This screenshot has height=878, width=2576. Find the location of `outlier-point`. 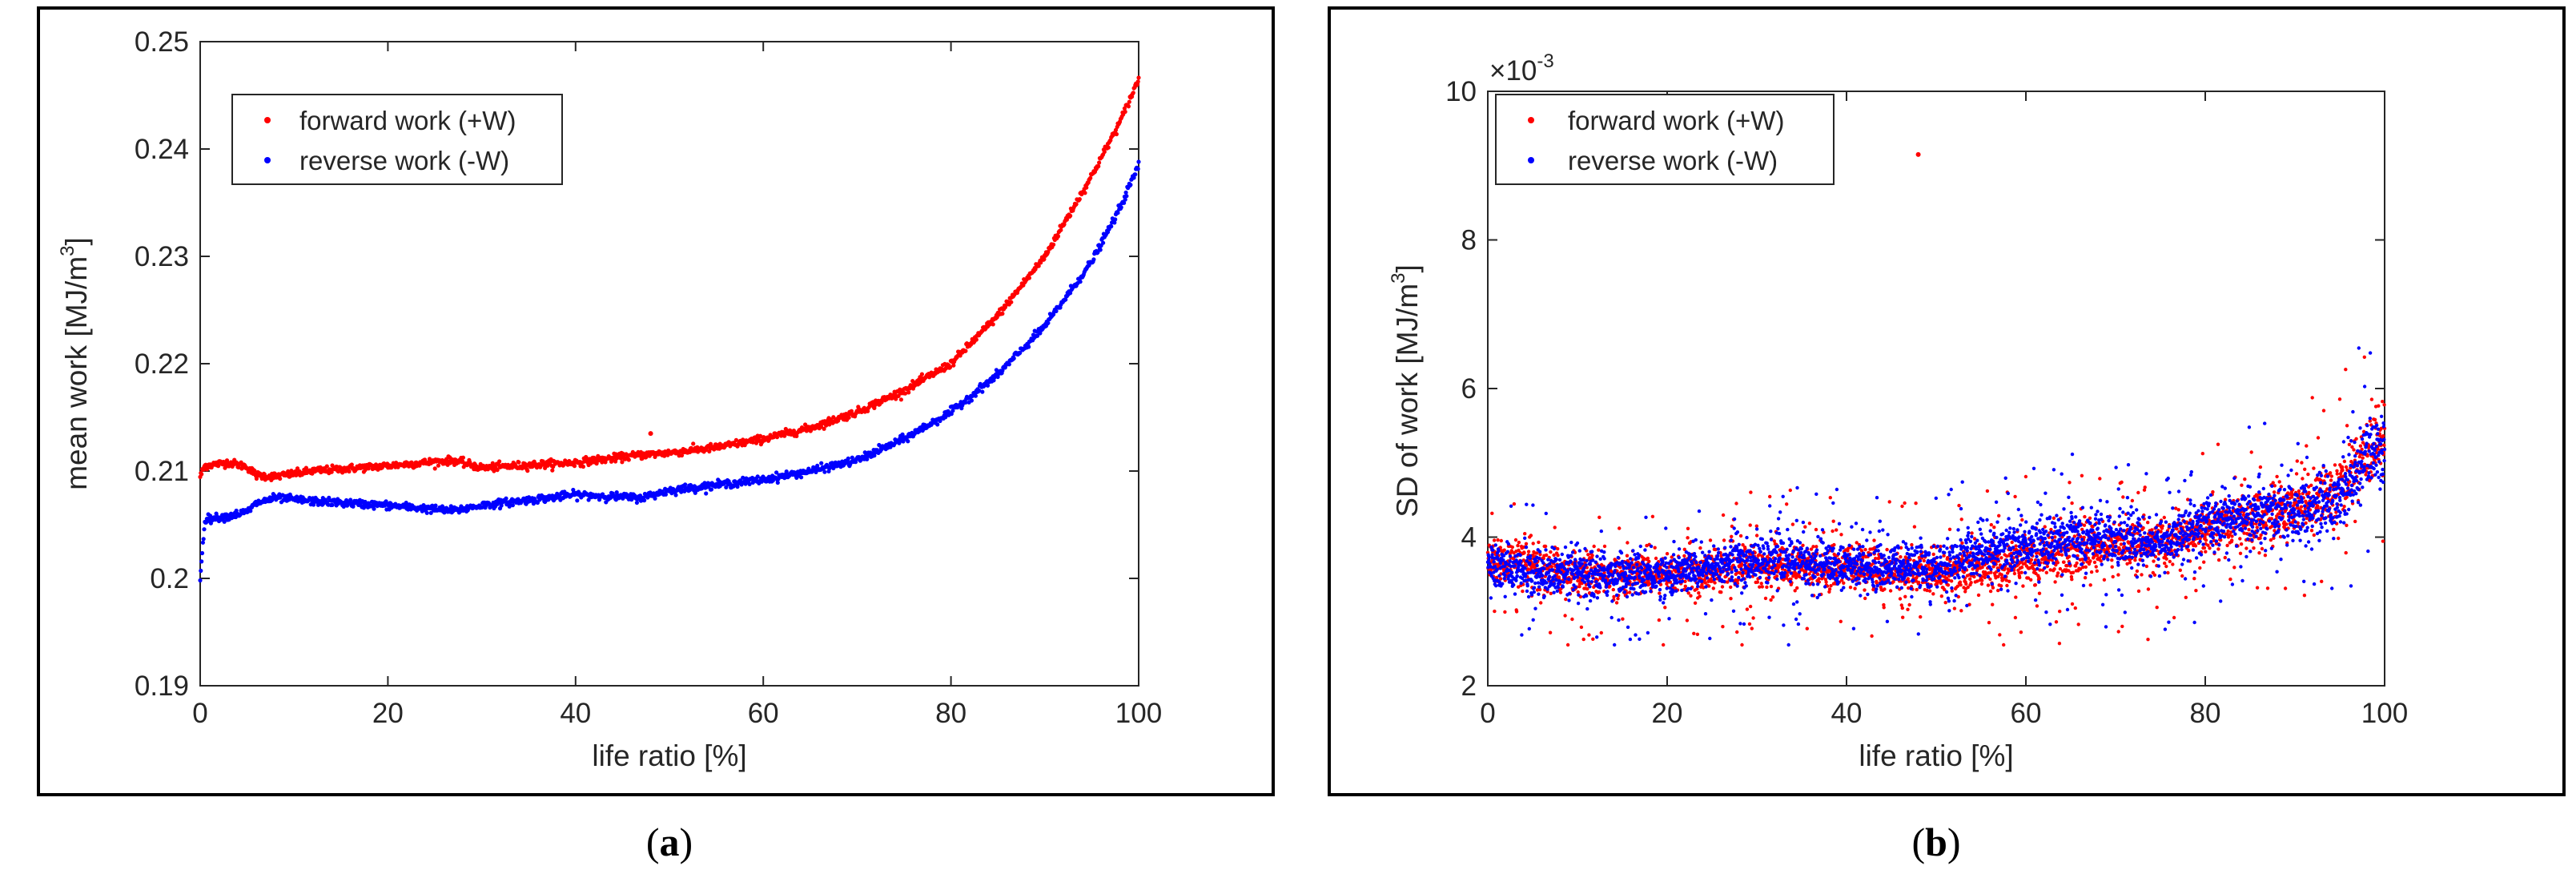

outlier-point is located at coordinates (650, 434).